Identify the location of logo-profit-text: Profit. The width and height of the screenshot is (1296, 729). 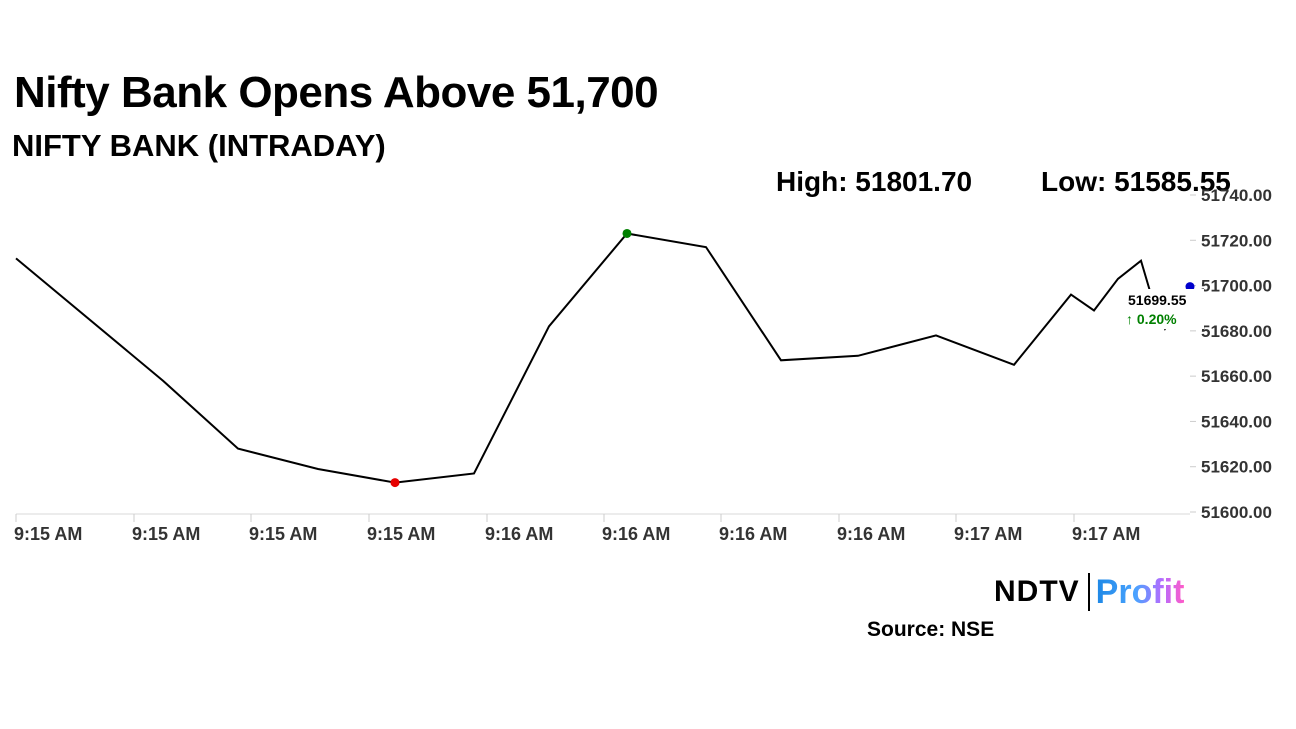
(1140, 591).